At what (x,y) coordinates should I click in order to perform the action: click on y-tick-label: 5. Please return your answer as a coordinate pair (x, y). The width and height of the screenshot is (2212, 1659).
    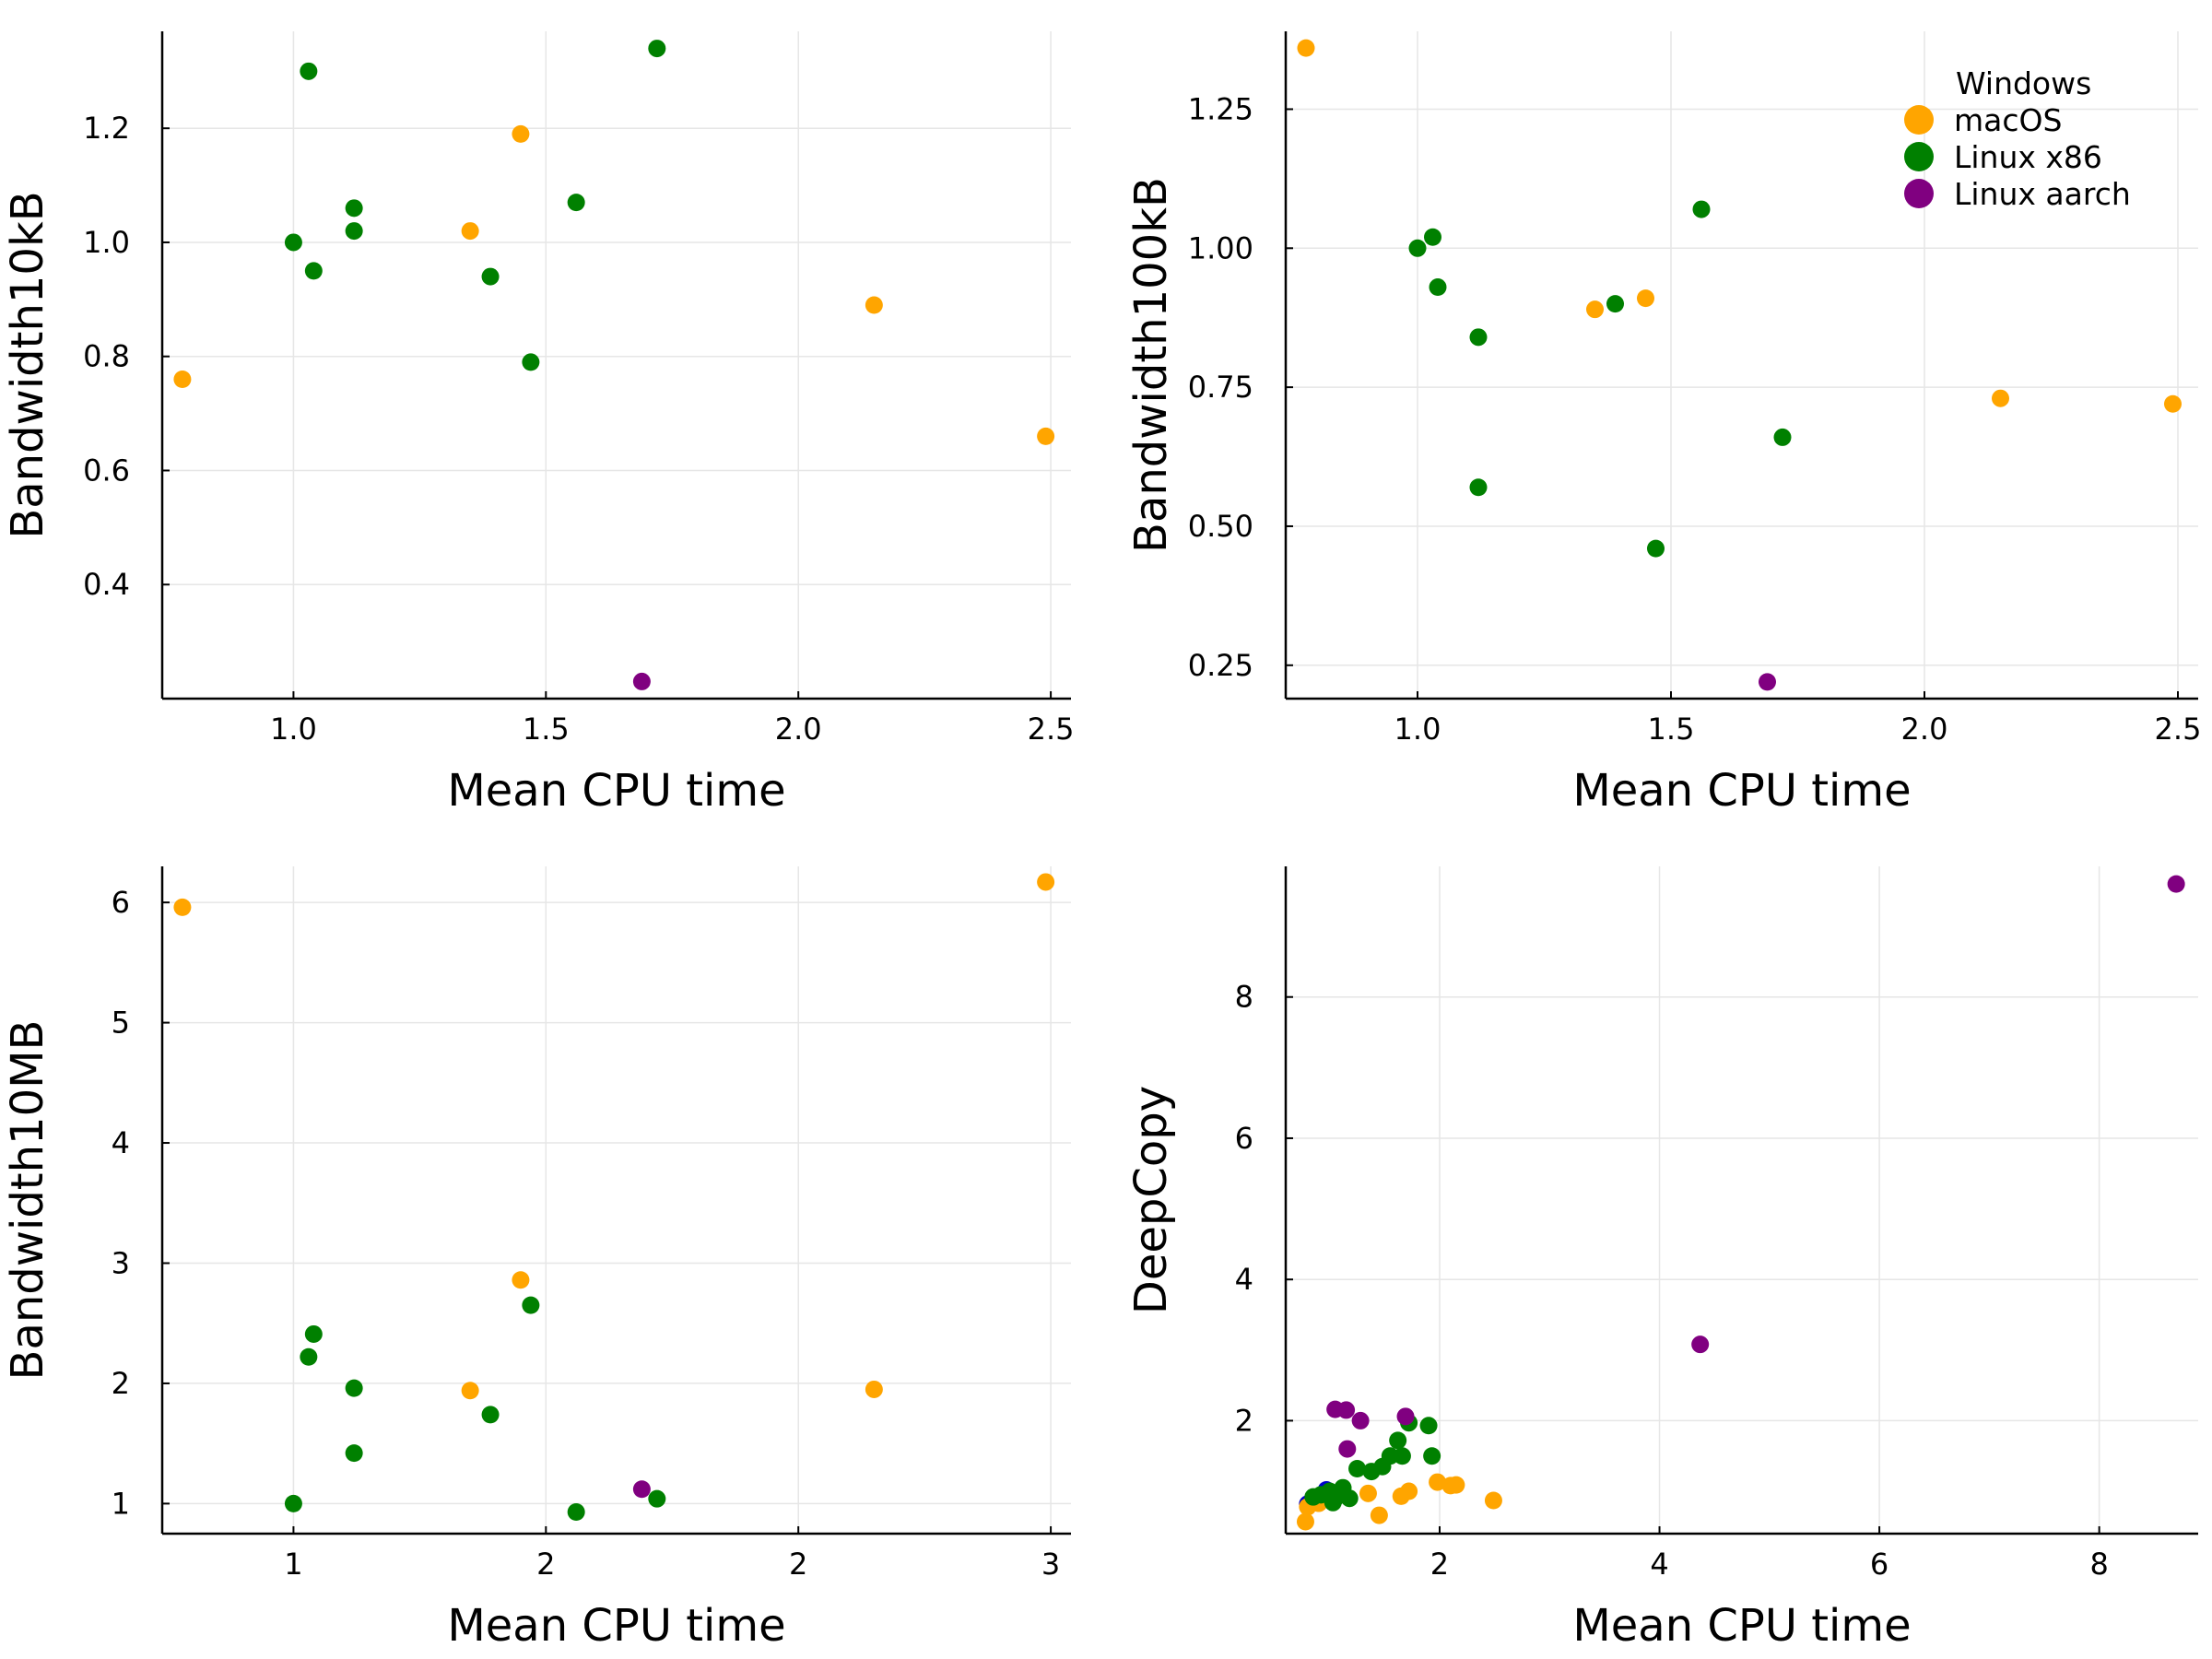
    Looking at the image, I should click on (121, 1023).